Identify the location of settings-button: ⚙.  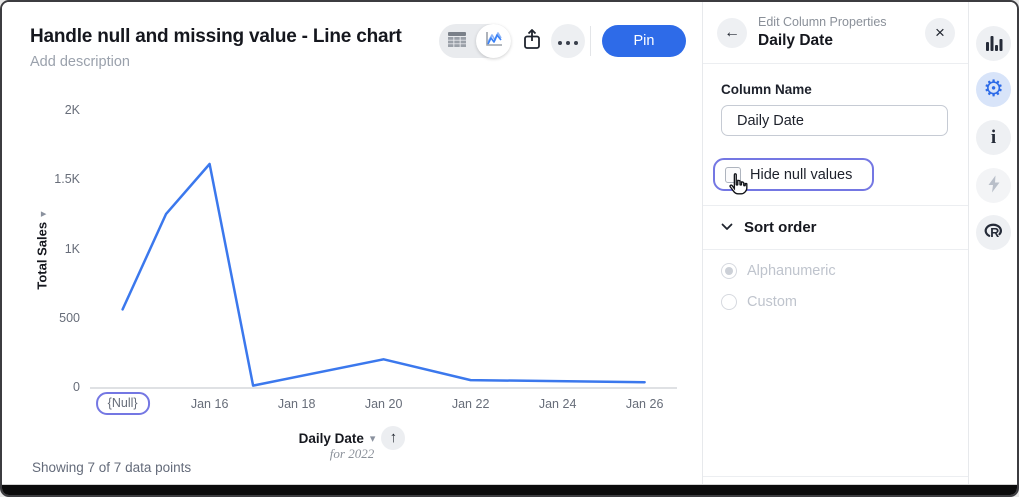
(993, 89).